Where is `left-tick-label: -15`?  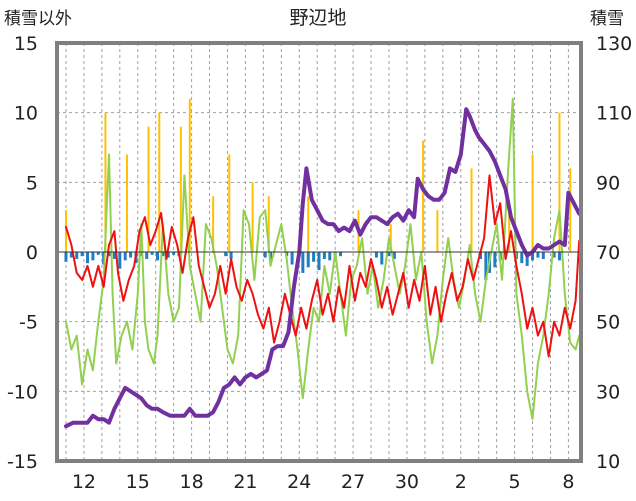 left-tick-label: -15 is located at coordinates (22, 462).